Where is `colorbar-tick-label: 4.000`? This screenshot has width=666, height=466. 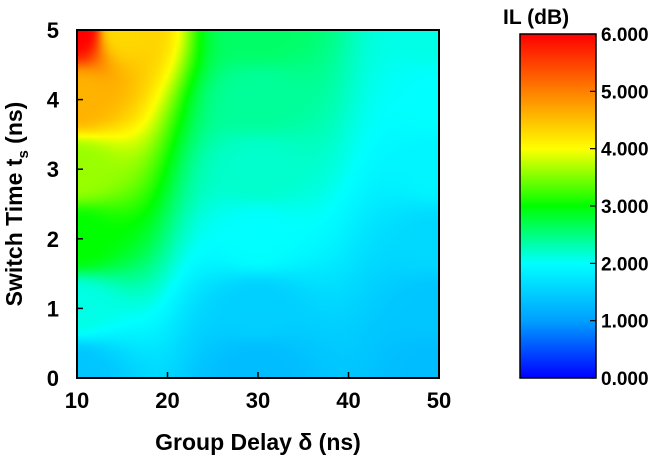
colorbar-tick-label: 4.000 is located at coordinates (625, 150).